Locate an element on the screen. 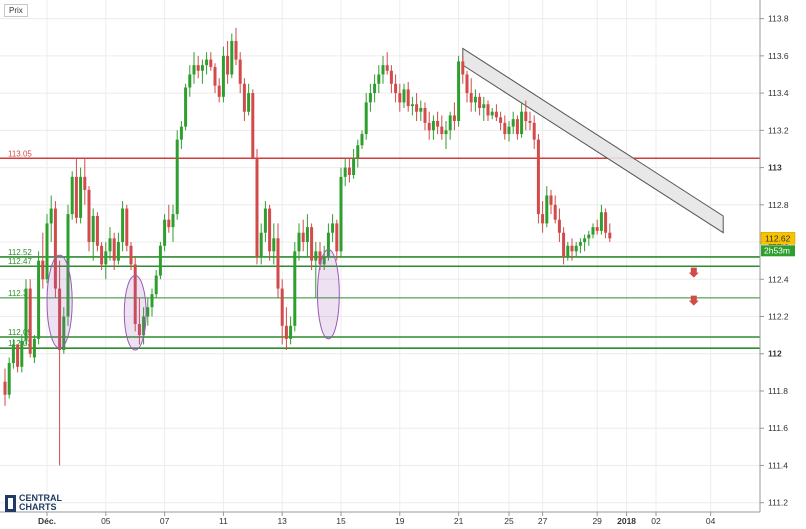 This screenshot has width=806, height=529. logo-line-1: CENTRAL is located at coordinates (40, 498).